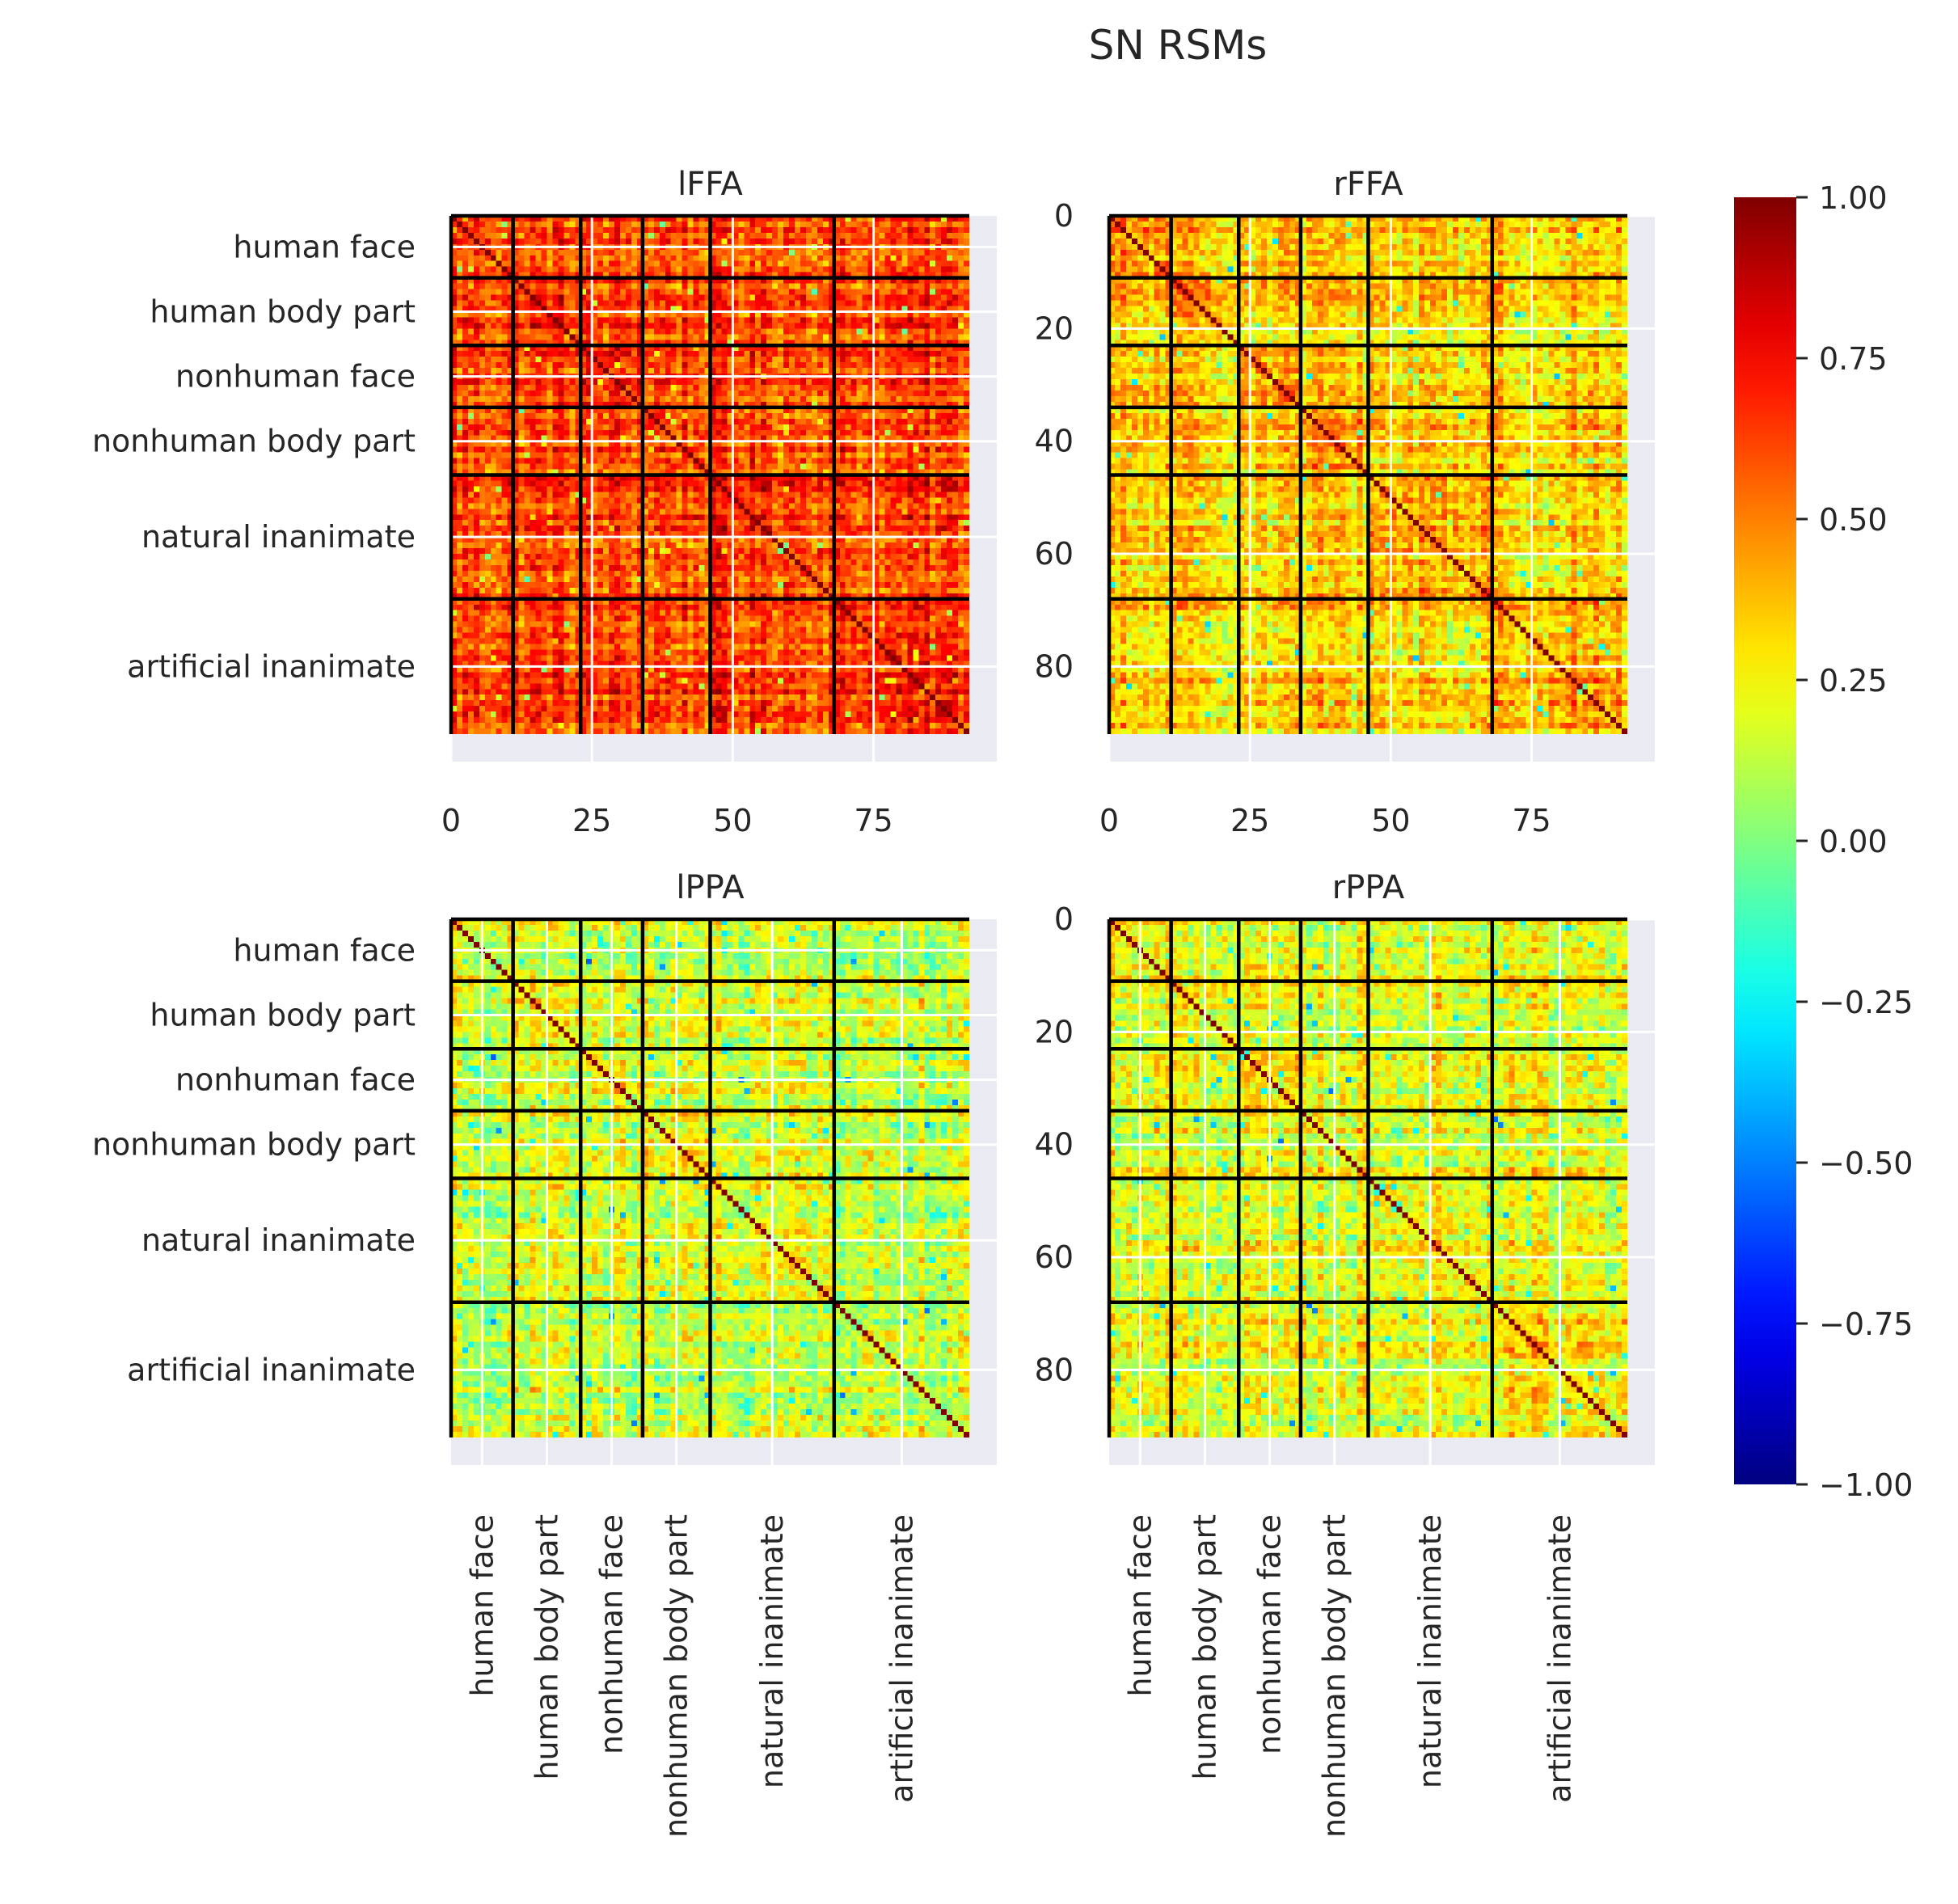  Describe the element at coordinates (1854, 681) in the screenshot. I see `colorbar-tick-label: 0.25` at that location.